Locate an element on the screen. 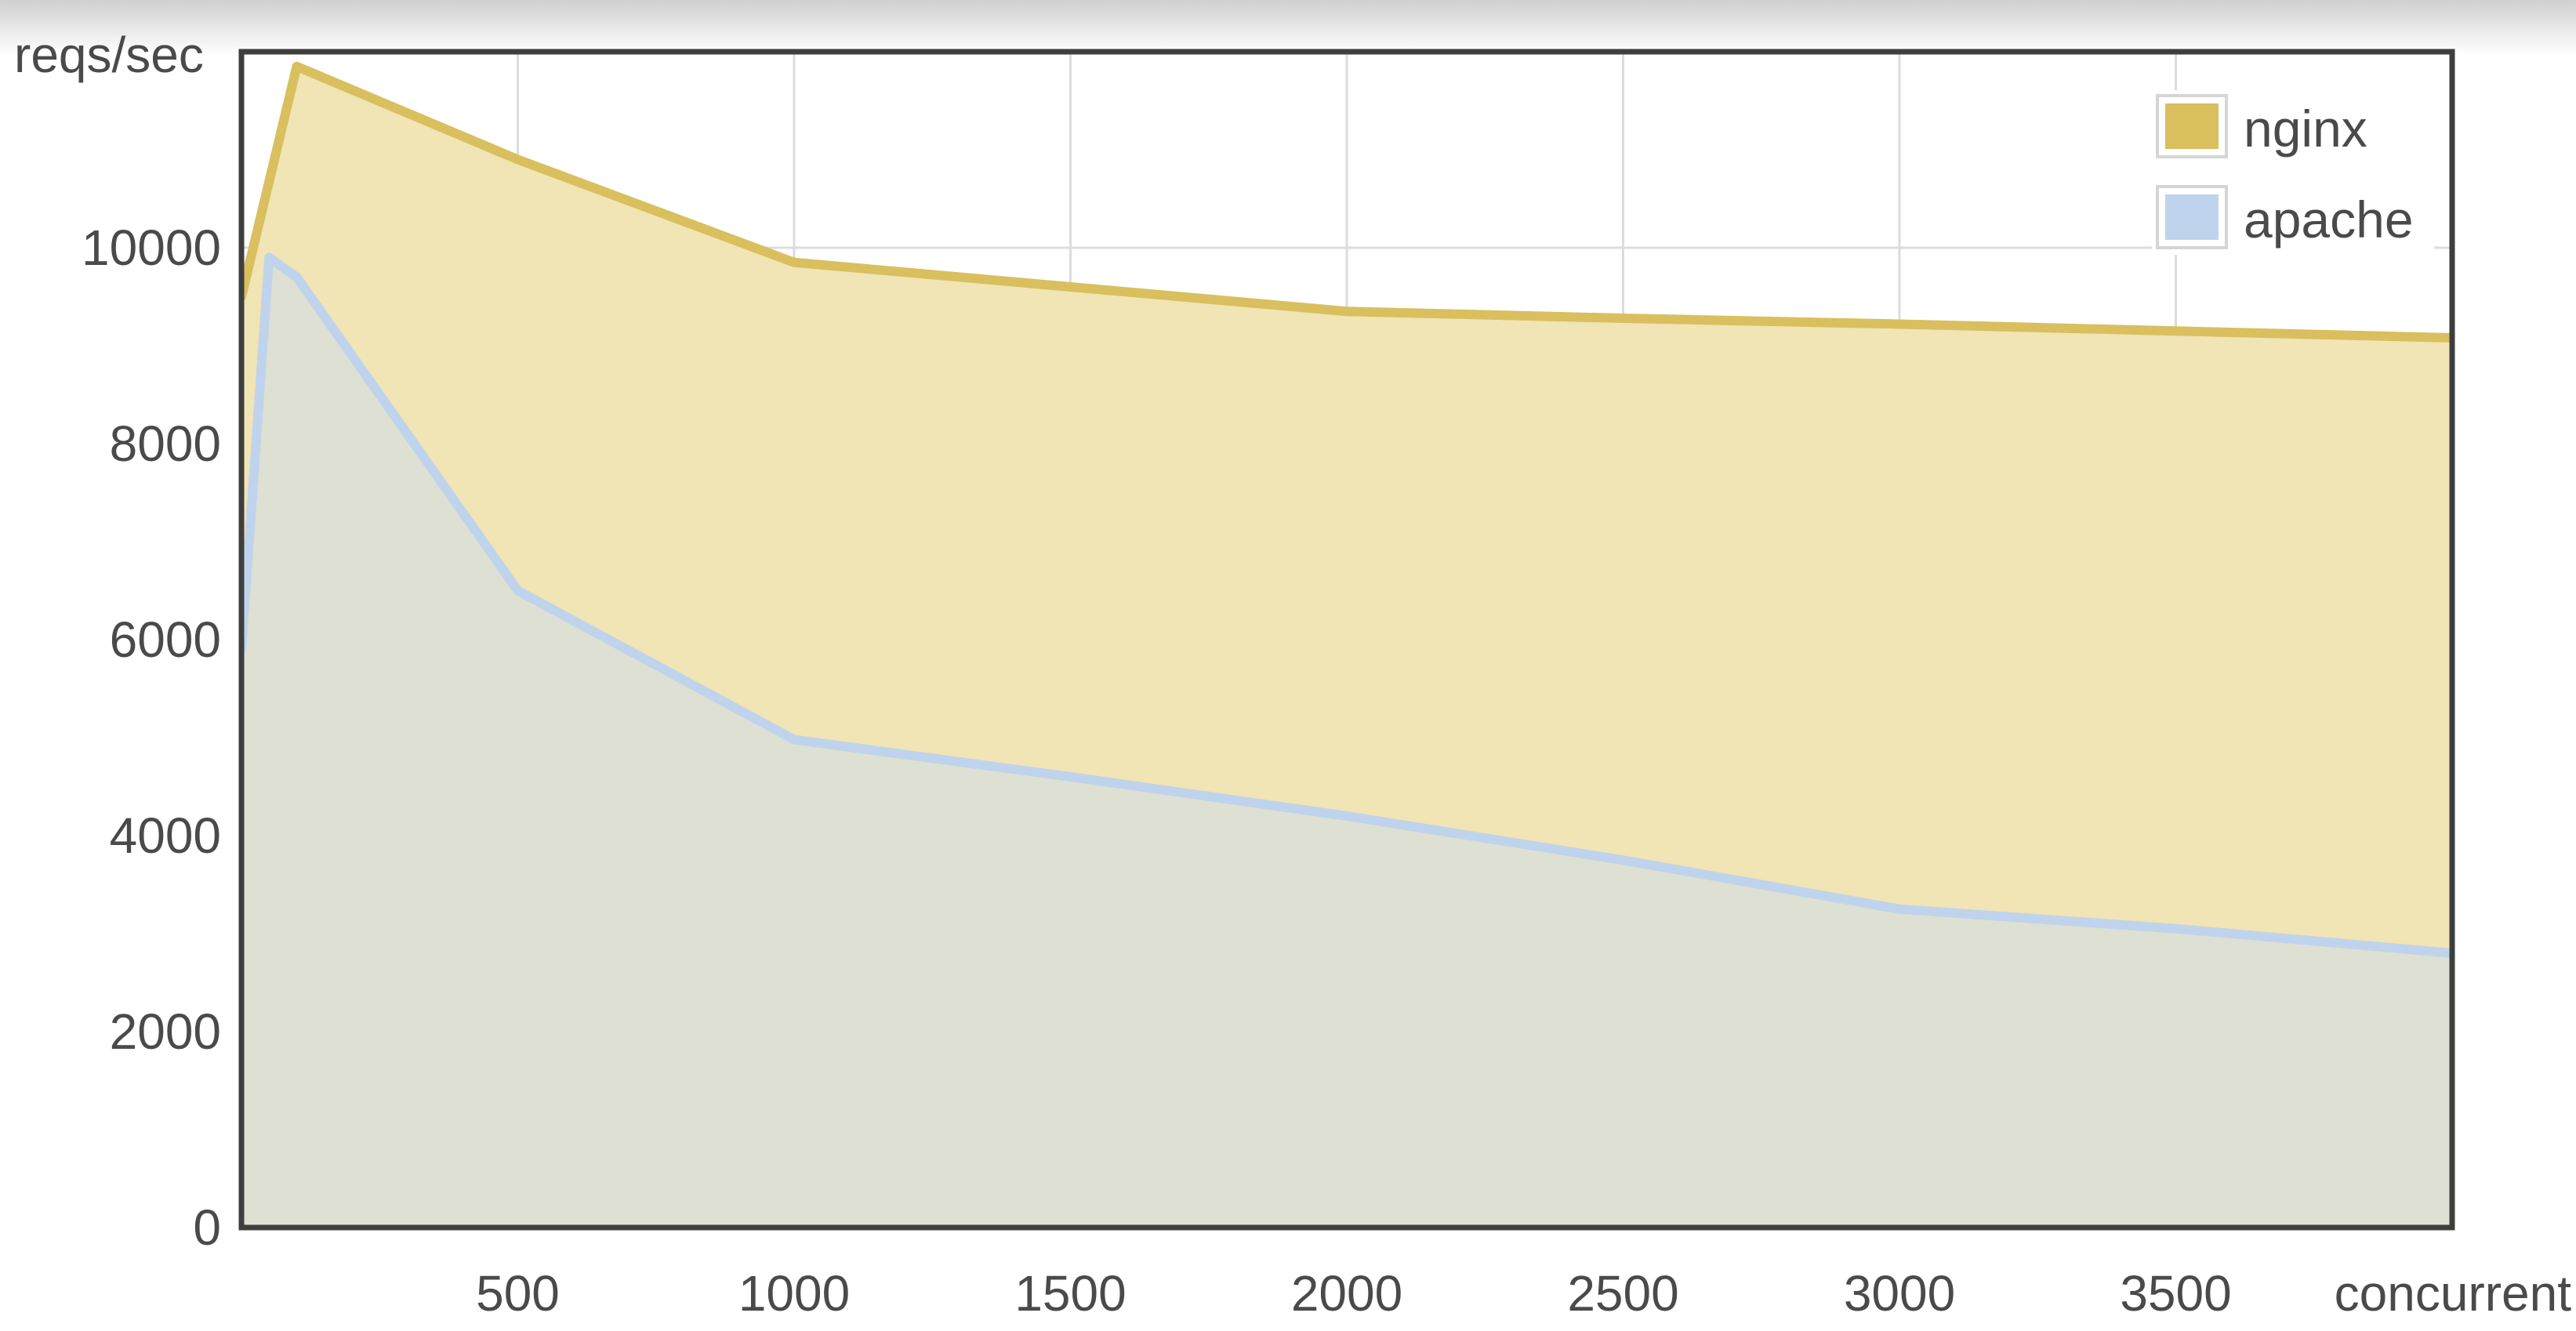  x-axis-label: concurrent is located at coordinates (2454, 1293).